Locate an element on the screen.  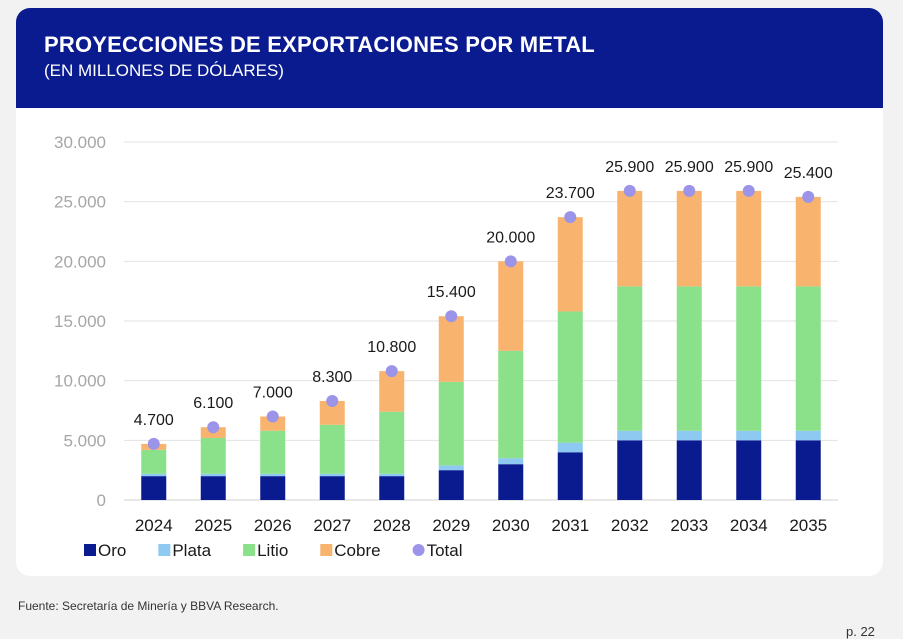
legend-swatch-litio is located at coordinates (249, 550).